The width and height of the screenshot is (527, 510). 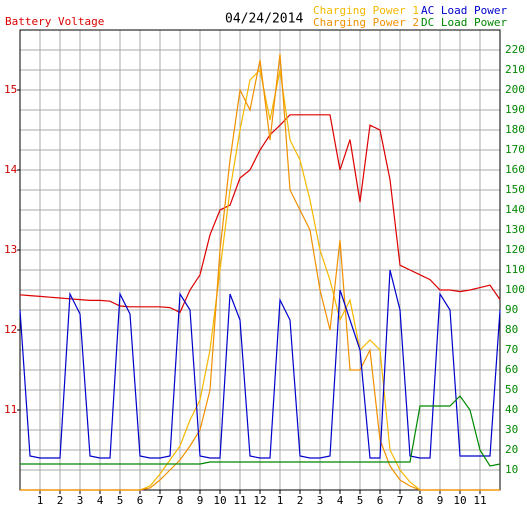 What do you see at coordinates (464, 10) in the screenshot?
I see `legend-entry: AC Load Power` at bounding box center [464, 10].